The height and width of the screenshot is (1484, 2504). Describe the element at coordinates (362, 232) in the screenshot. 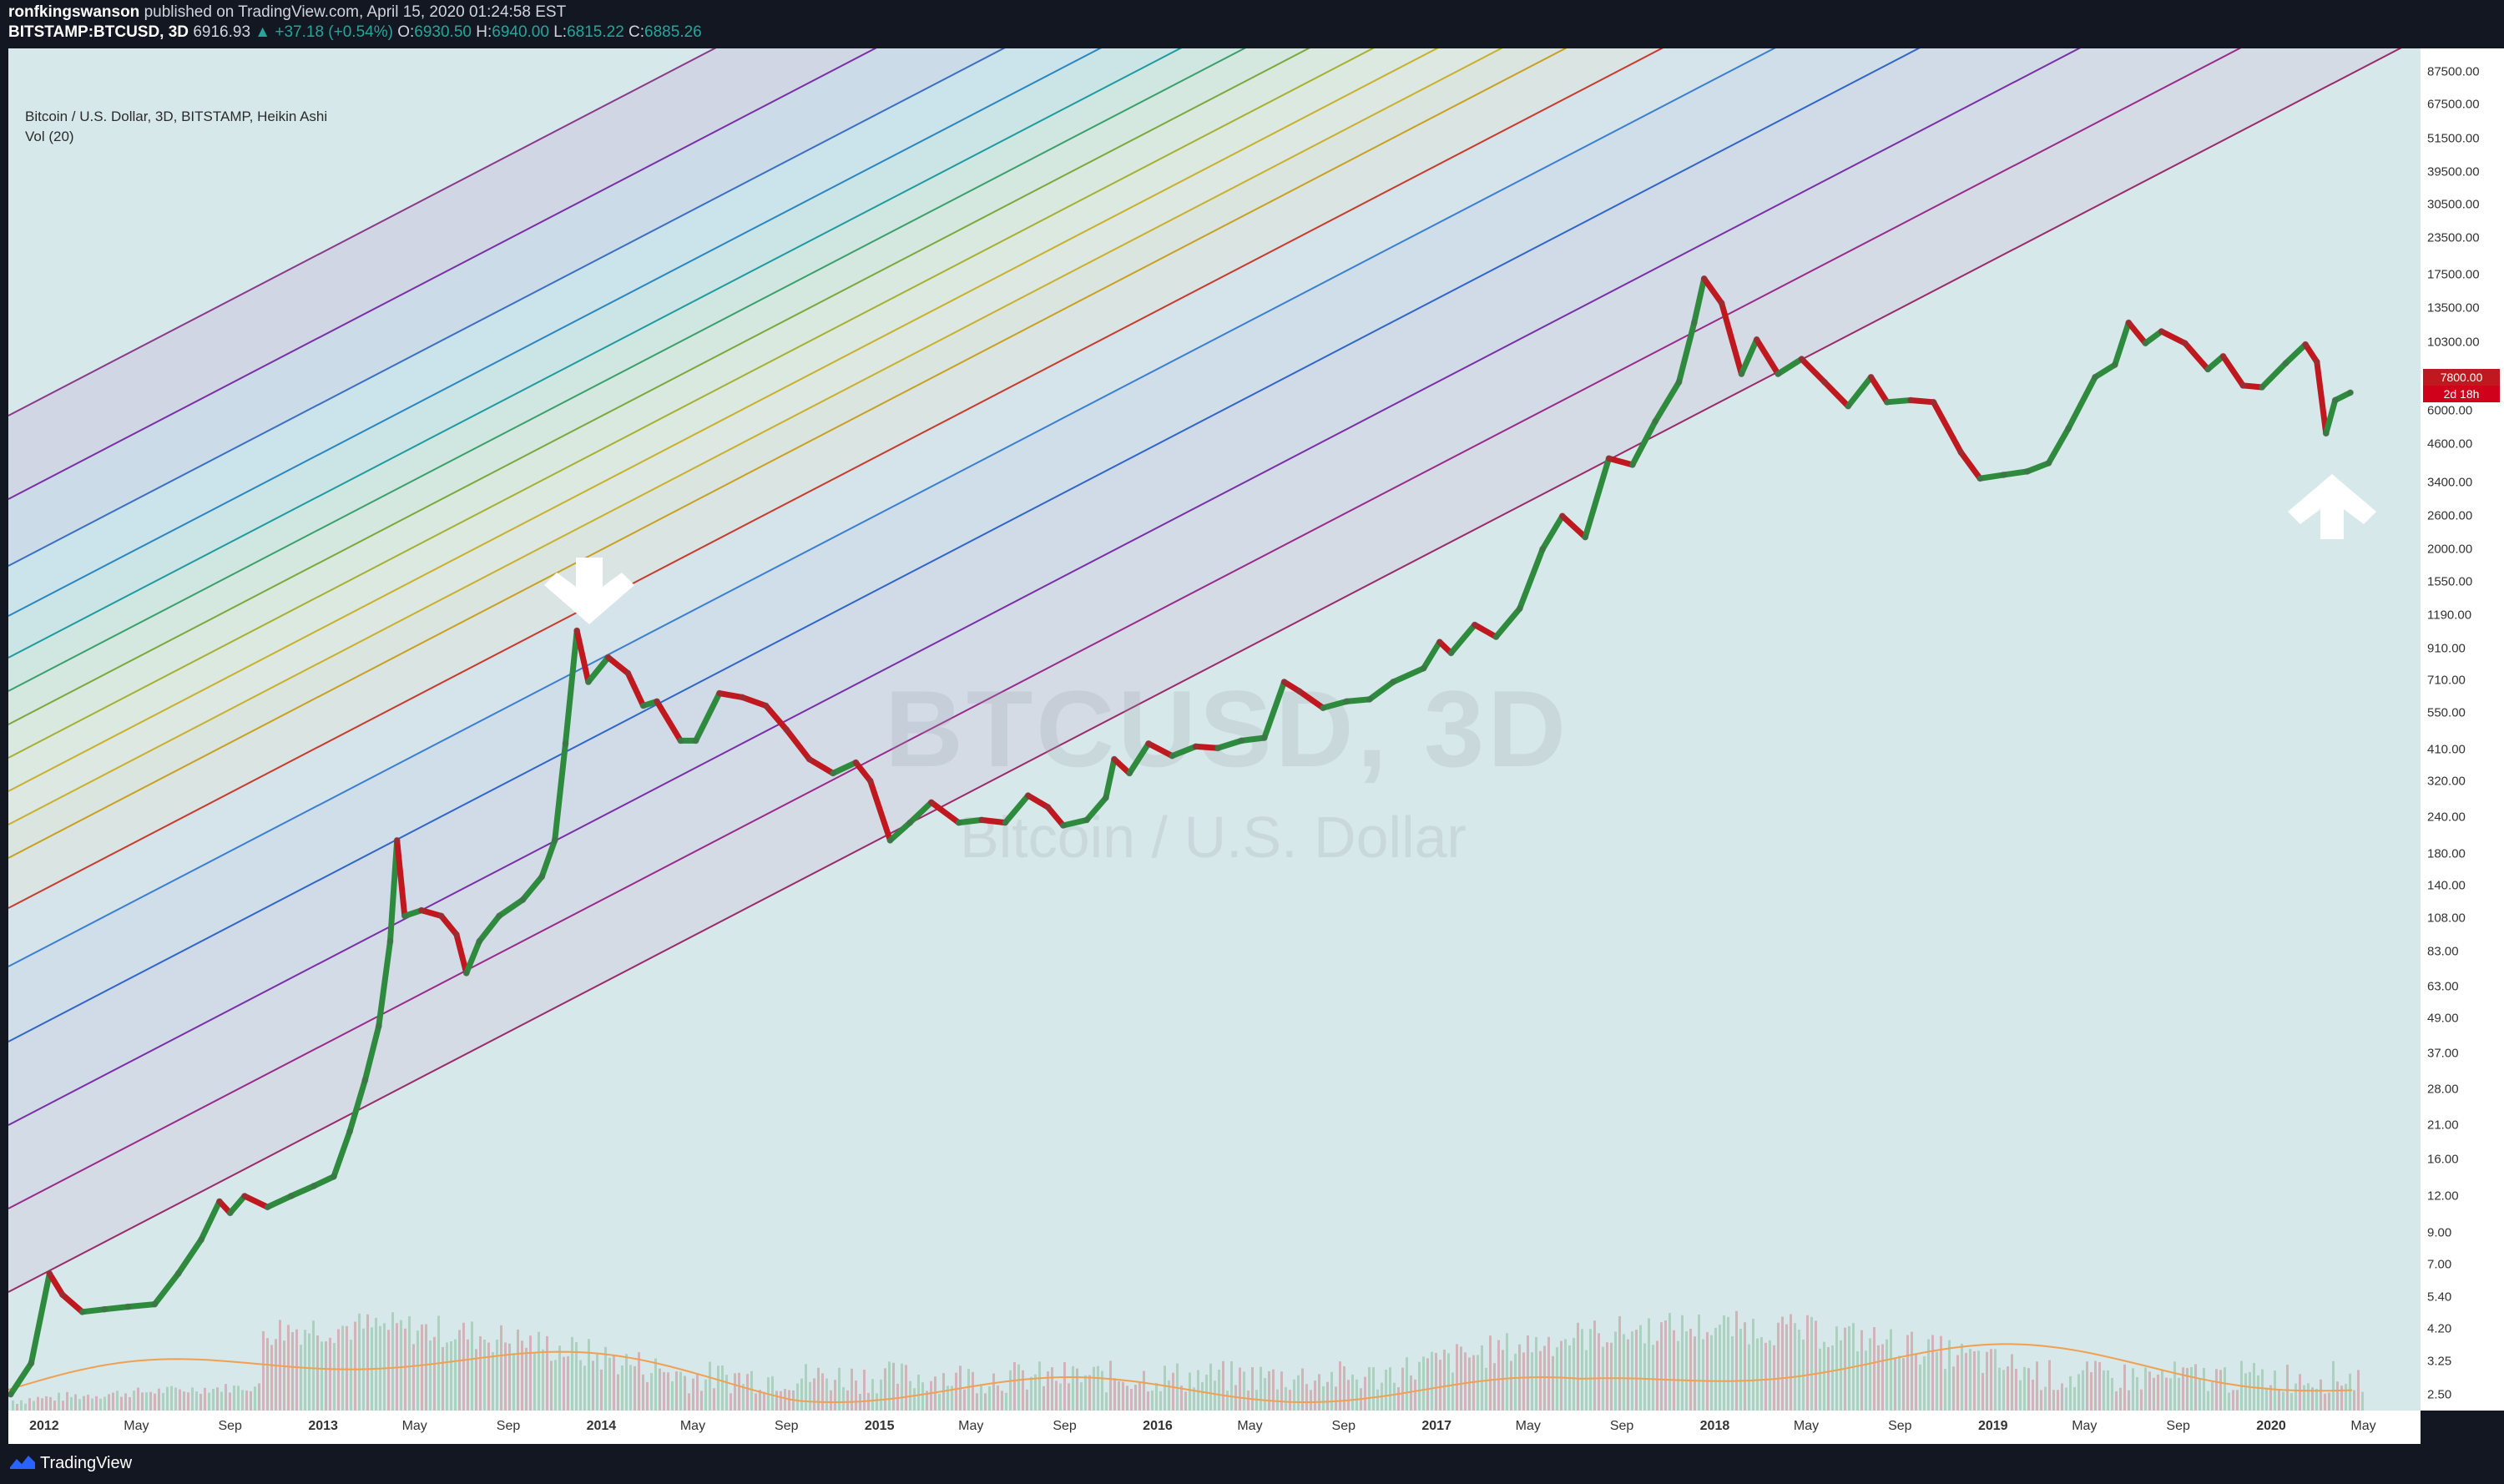

I see `channel-line` at that location.